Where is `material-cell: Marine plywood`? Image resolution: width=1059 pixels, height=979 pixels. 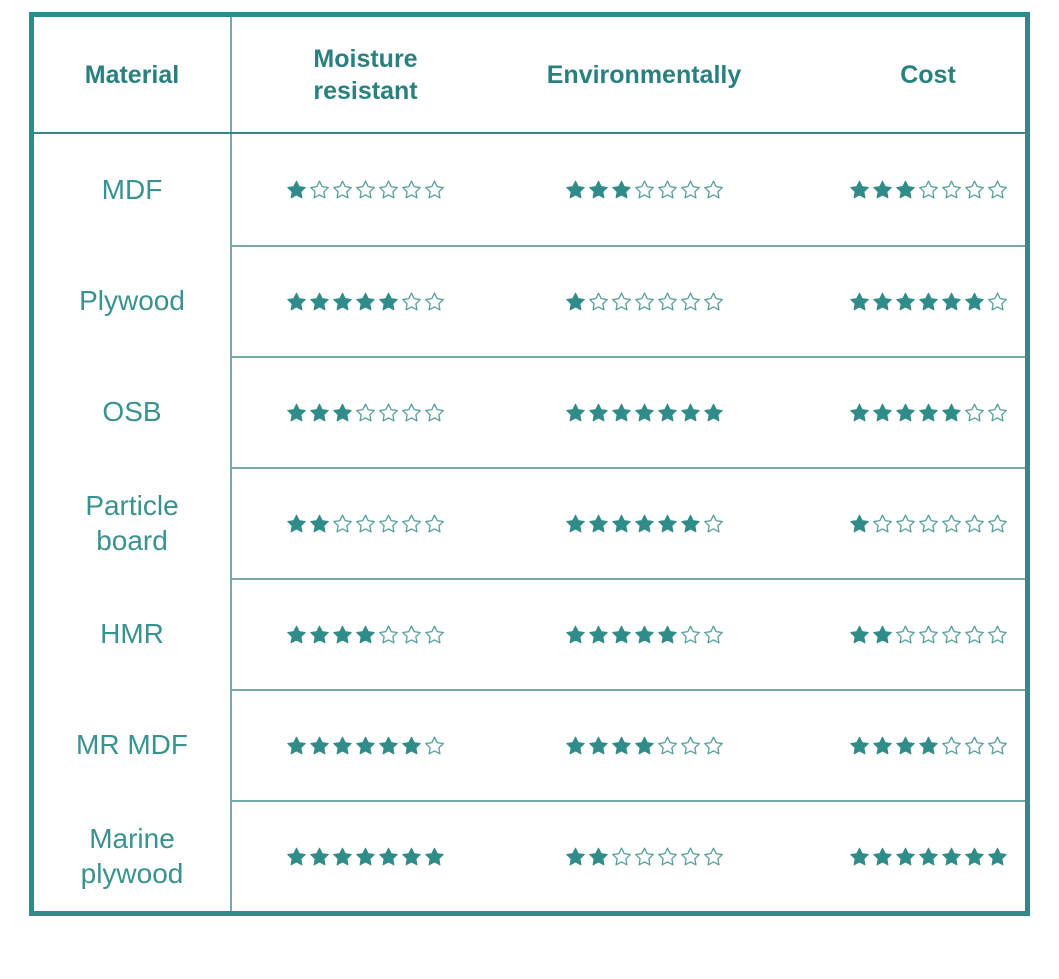
material-cell: Marine plywood is located at coordinates (133, 855).